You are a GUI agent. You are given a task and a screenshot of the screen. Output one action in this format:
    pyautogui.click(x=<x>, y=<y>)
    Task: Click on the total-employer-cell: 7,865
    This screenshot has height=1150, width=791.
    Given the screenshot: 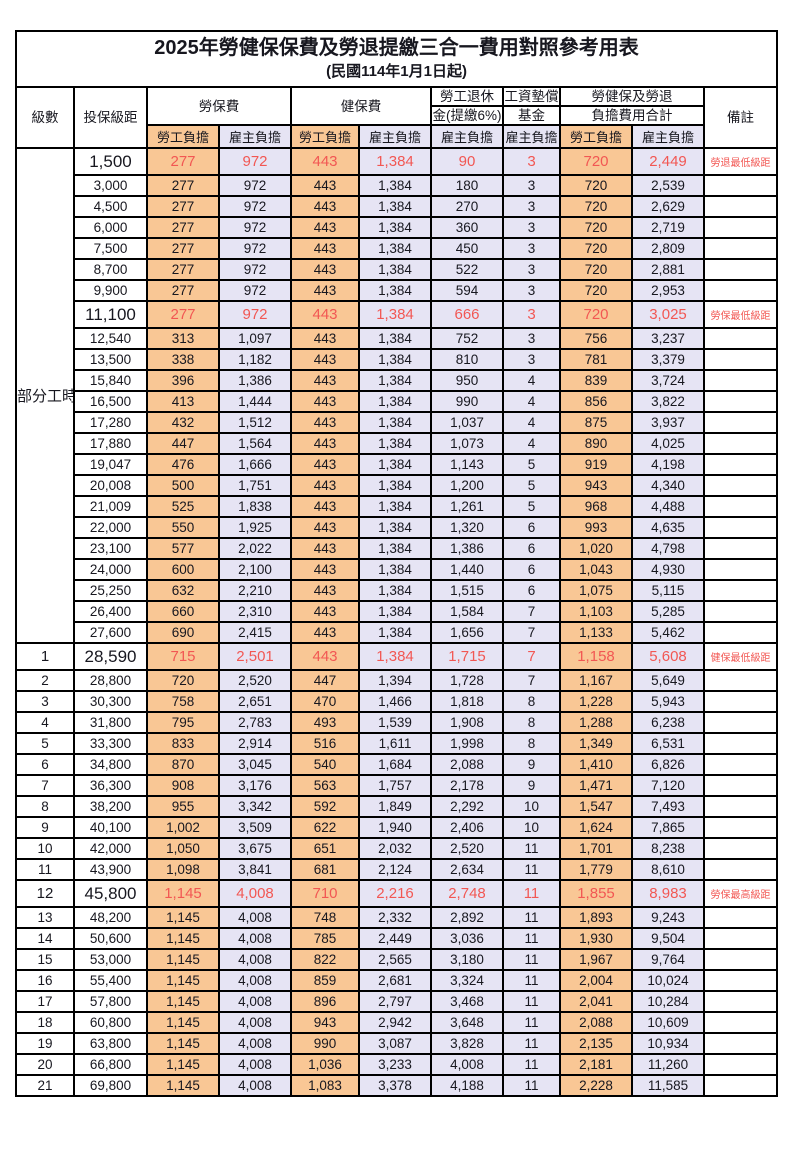 What is the action you would take?
    pyautogui.click(x=668, y=827)
    